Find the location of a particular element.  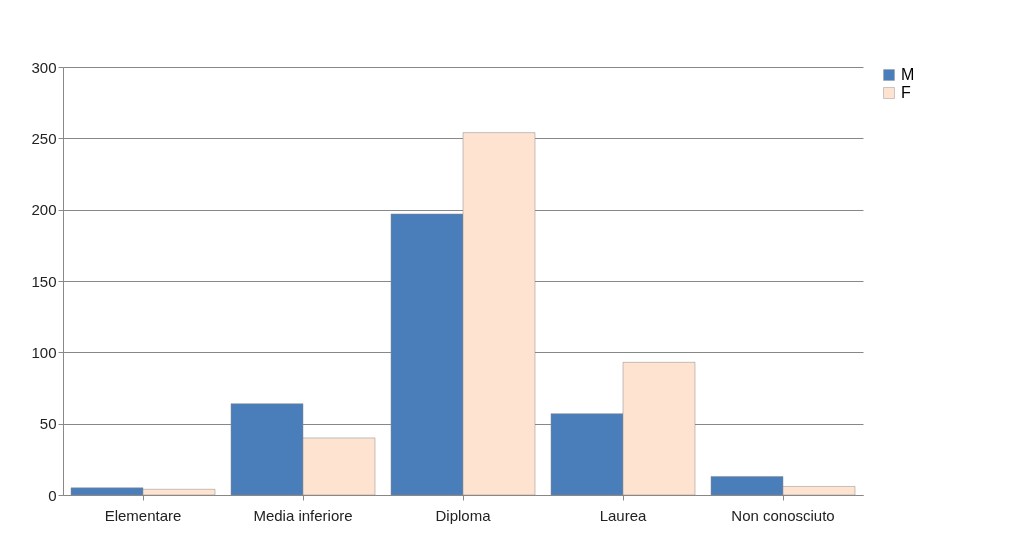

legend-label: M is located at coordinates (908, 74).